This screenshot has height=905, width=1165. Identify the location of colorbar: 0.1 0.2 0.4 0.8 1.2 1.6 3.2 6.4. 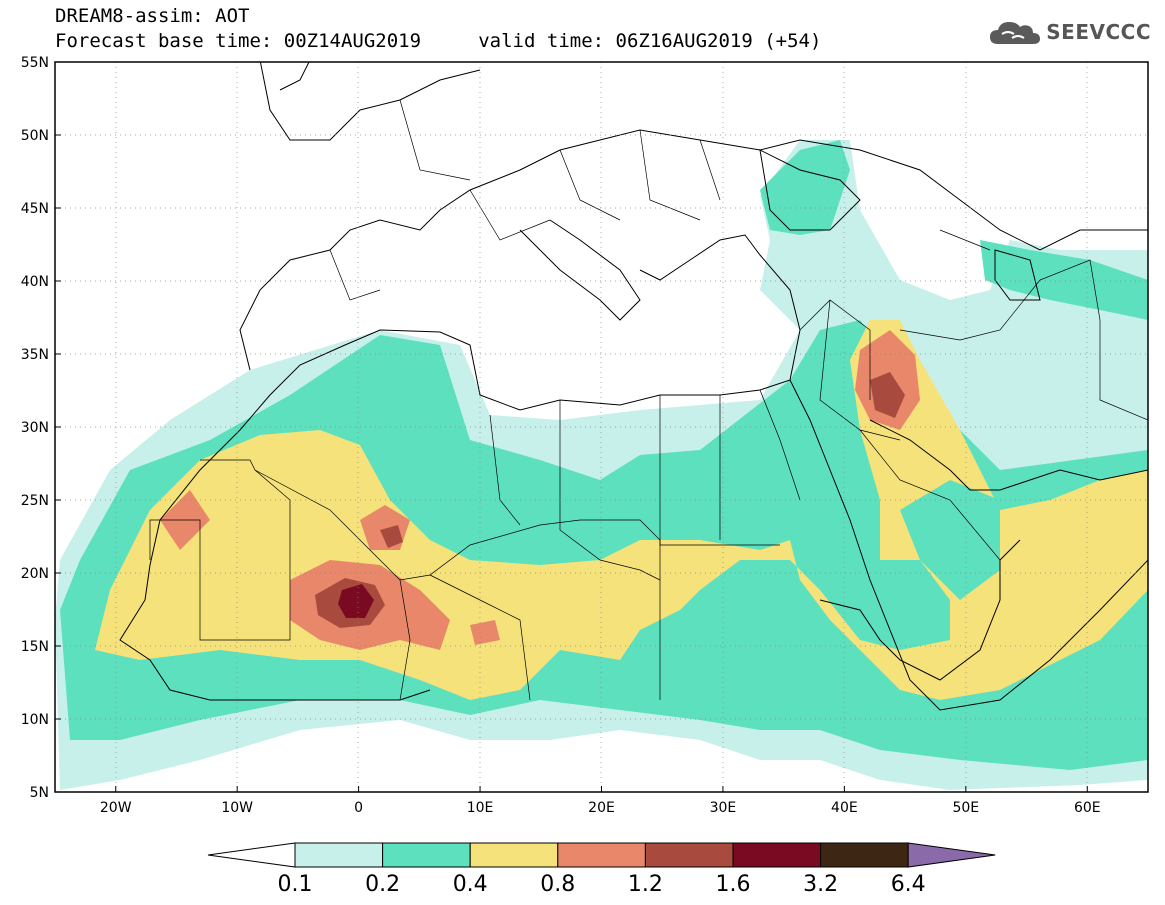
(601, 869).